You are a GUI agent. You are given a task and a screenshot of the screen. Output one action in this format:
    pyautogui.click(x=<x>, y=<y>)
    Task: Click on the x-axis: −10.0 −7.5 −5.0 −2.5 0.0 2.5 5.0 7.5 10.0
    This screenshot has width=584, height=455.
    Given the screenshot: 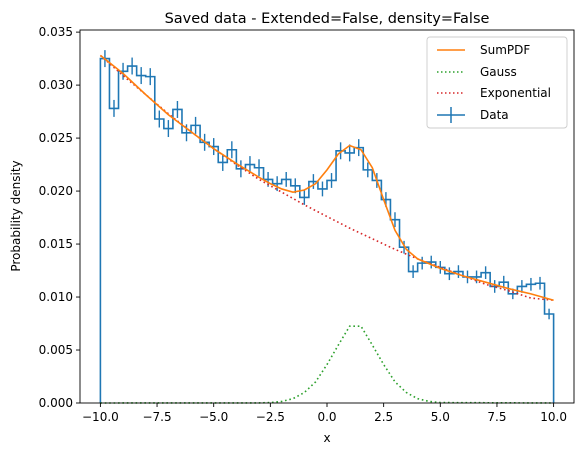 What is the action you would take?
    pyautogui.click(x=324, y=413)
    